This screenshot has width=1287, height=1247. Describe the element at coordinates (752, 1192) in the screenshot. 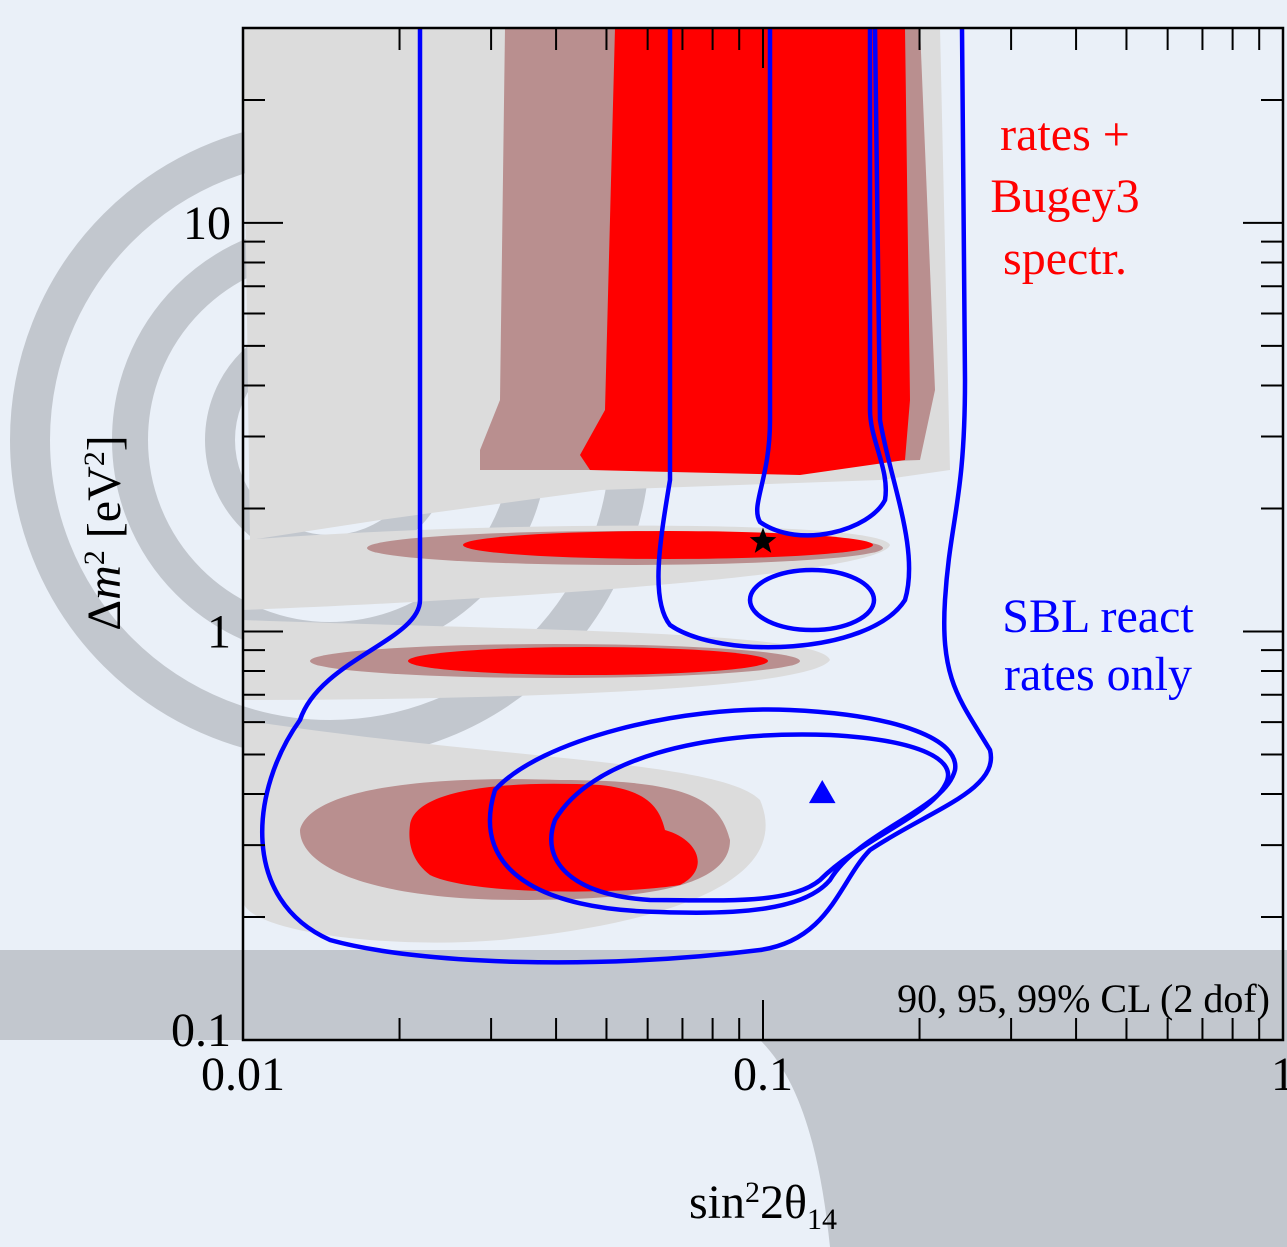

I see `x-axis-label-part: 2` at that location.